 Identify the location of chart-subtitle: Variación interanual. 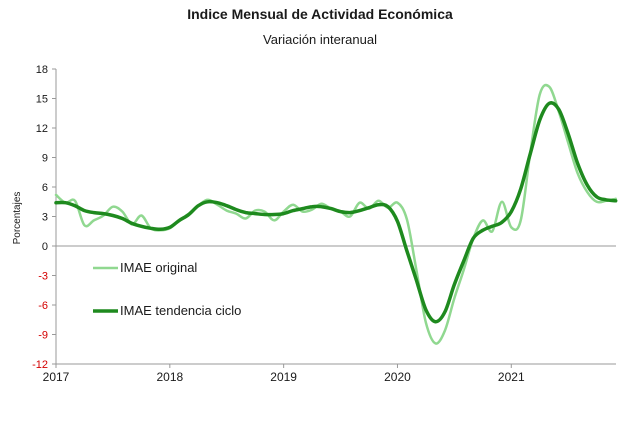
(320, 39).